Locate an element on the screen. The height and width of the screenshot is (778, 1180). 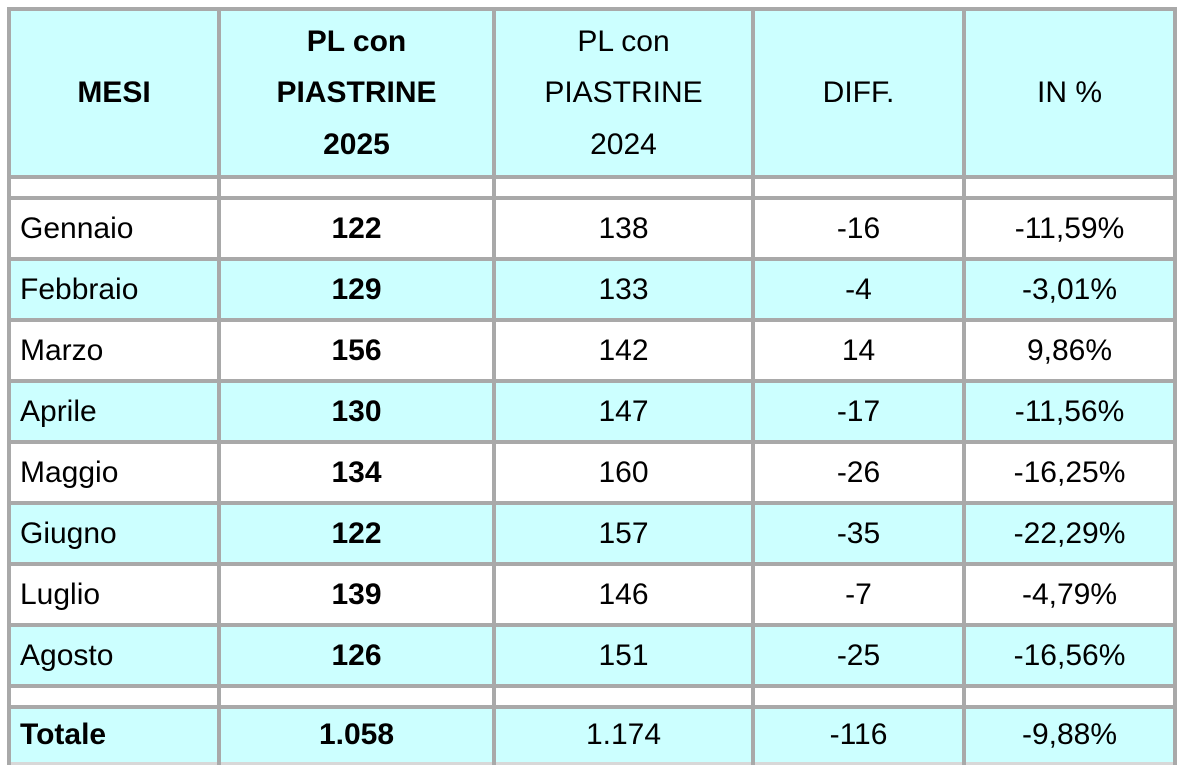
month-row: Gennaio 122 138 -16 -11,59% is located at coordinates (592, 228).